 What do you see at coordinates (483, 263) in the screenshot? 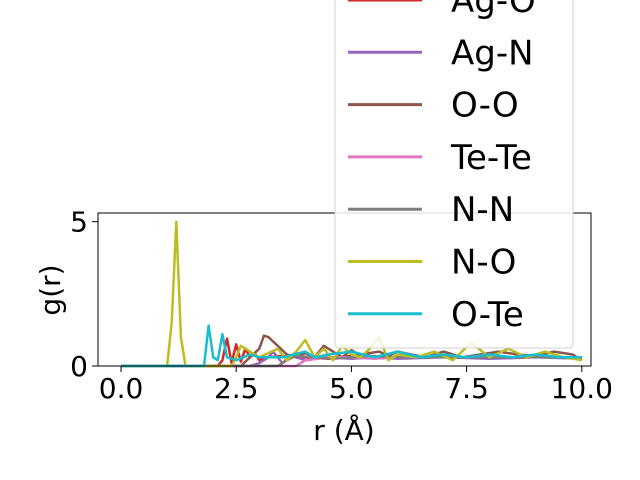
I see `legend-label: N-O` at bounding box center [483, 263].